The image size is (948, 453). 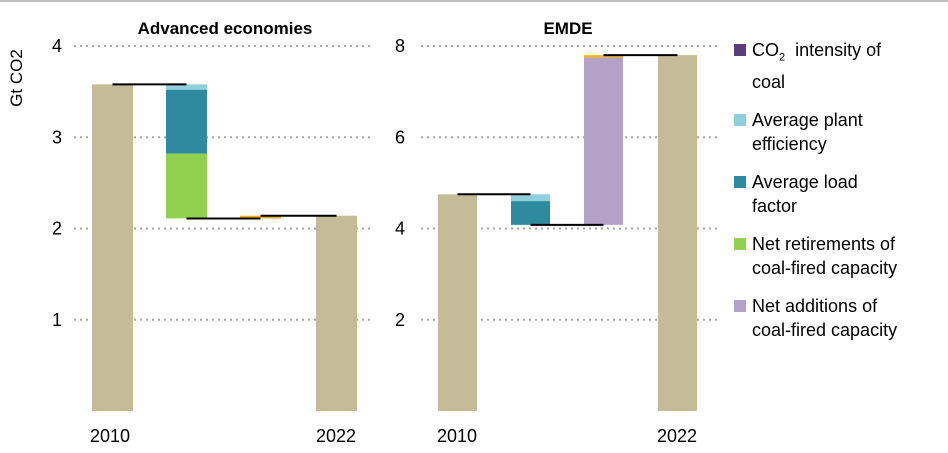 I want to click on legend-label-net-retirements-line2: coal-fired capacity, so click(x=825, y=267).